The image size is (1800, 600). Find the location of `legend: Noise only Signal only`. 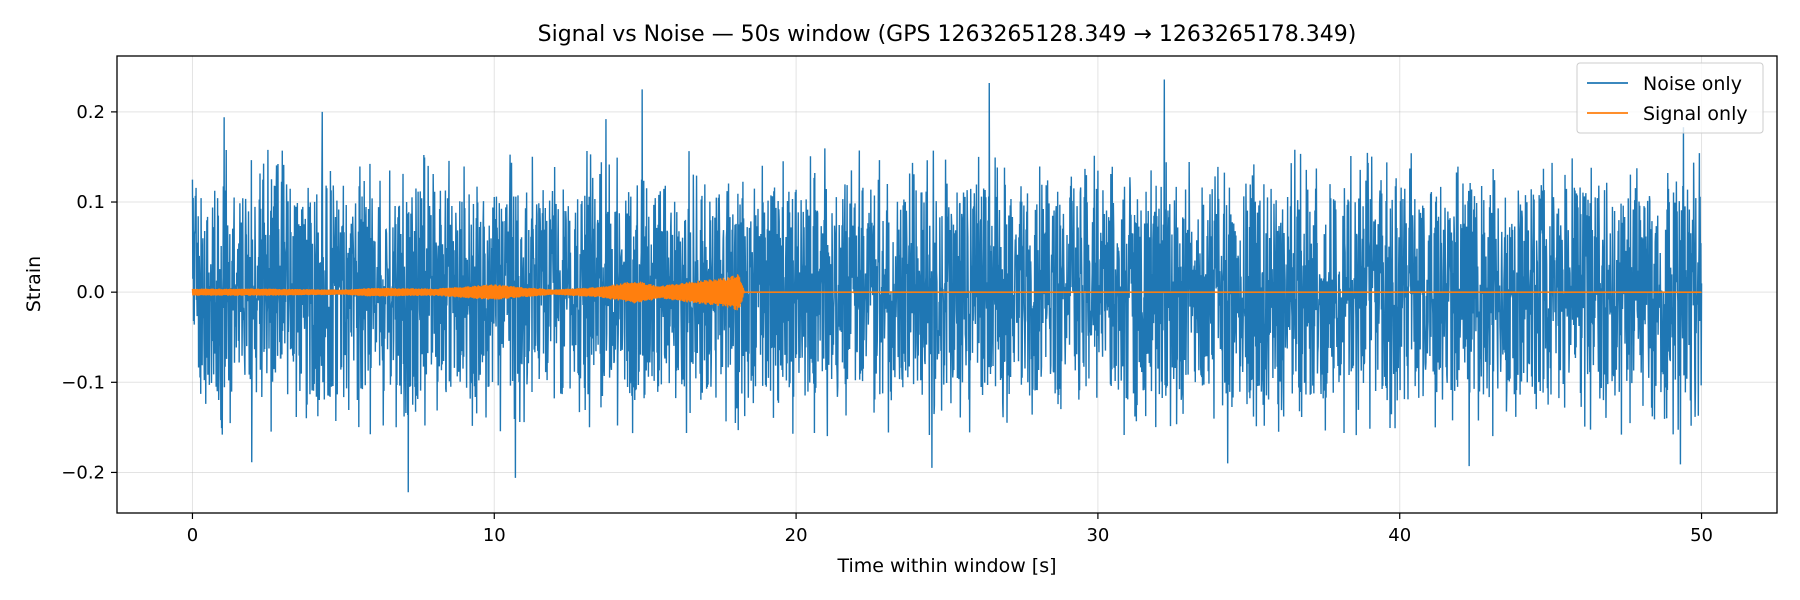

legend: Noise only Signal only is located at coordinates (1670, 98).